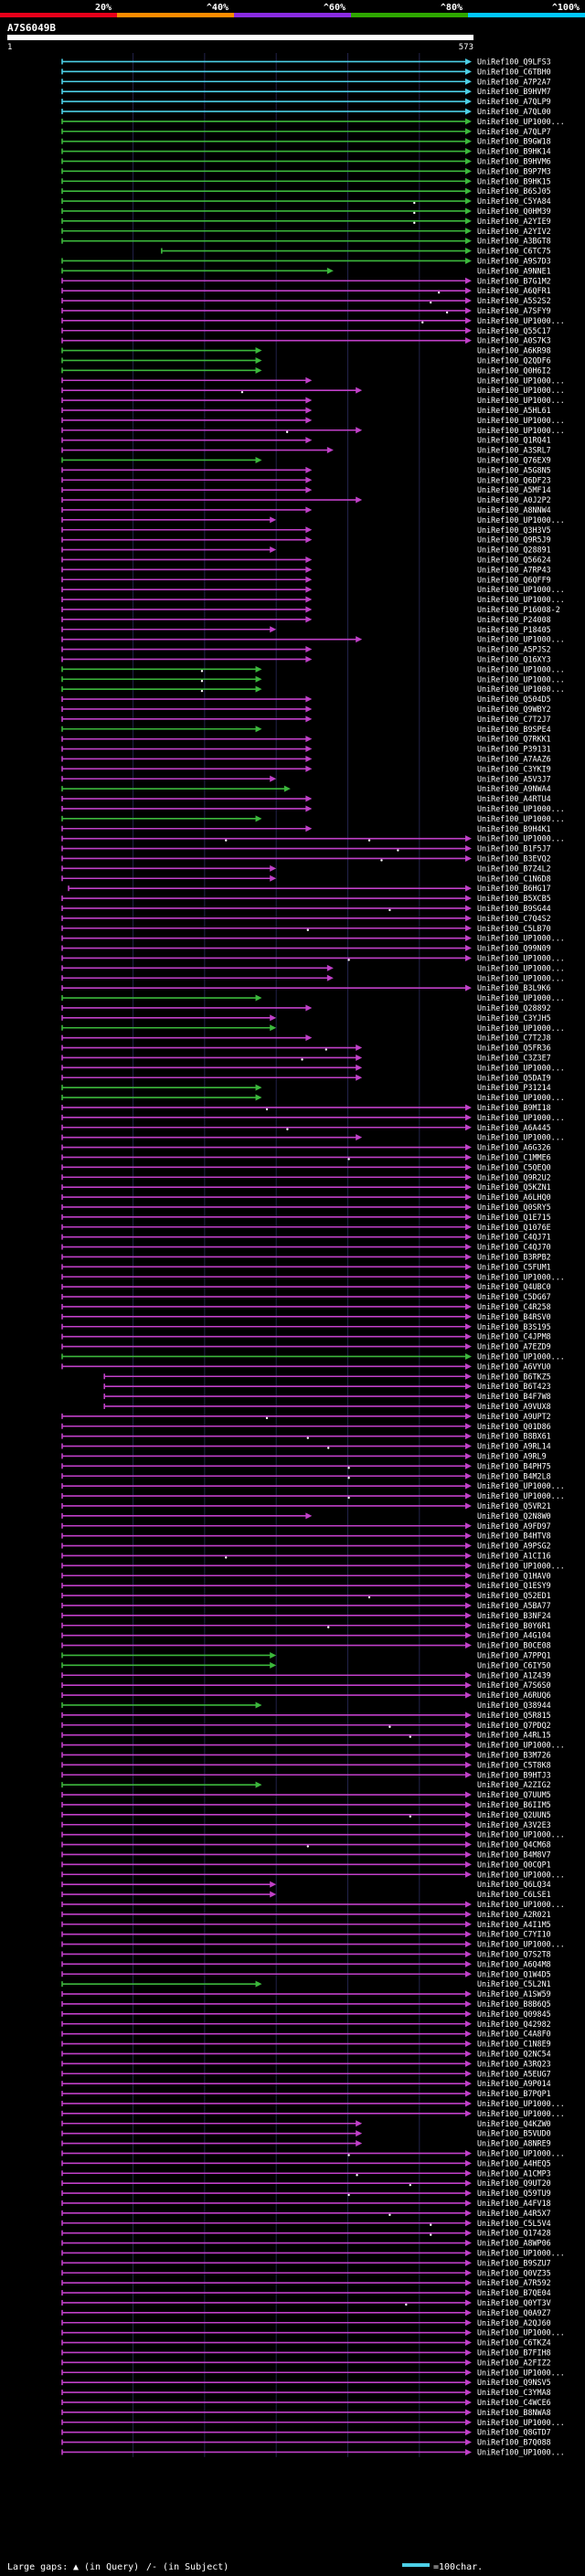 This screenshot has width=585, height=2576. What do you see at coordinates (304, 1455) in the screenshot?
I see `hit-row: UniRef100_A9RL9` at bounding box center [304, 1455].